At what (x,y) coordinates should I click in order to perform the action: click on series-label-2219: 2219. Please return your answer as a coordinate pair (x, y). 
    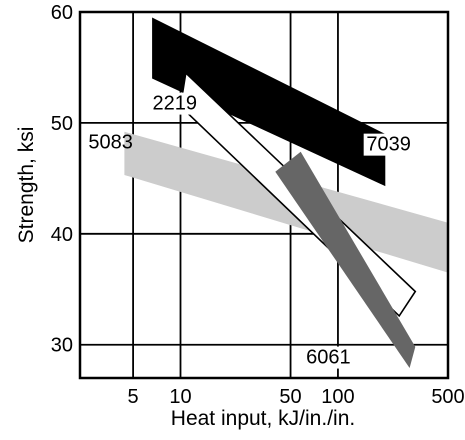
    Looking at the image, I should click on (175, 104).